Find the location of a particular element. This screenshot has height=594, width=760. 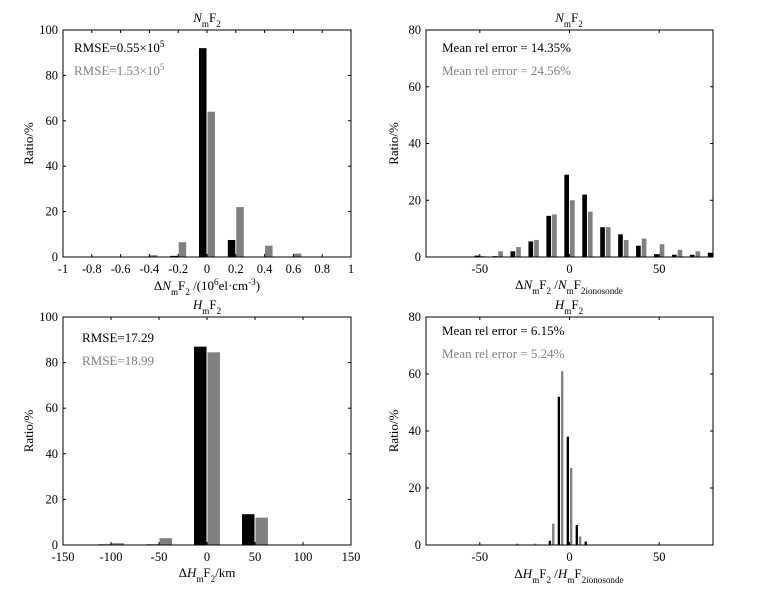

x-tick-label: -0.6 is located at coordinates (121, 269).